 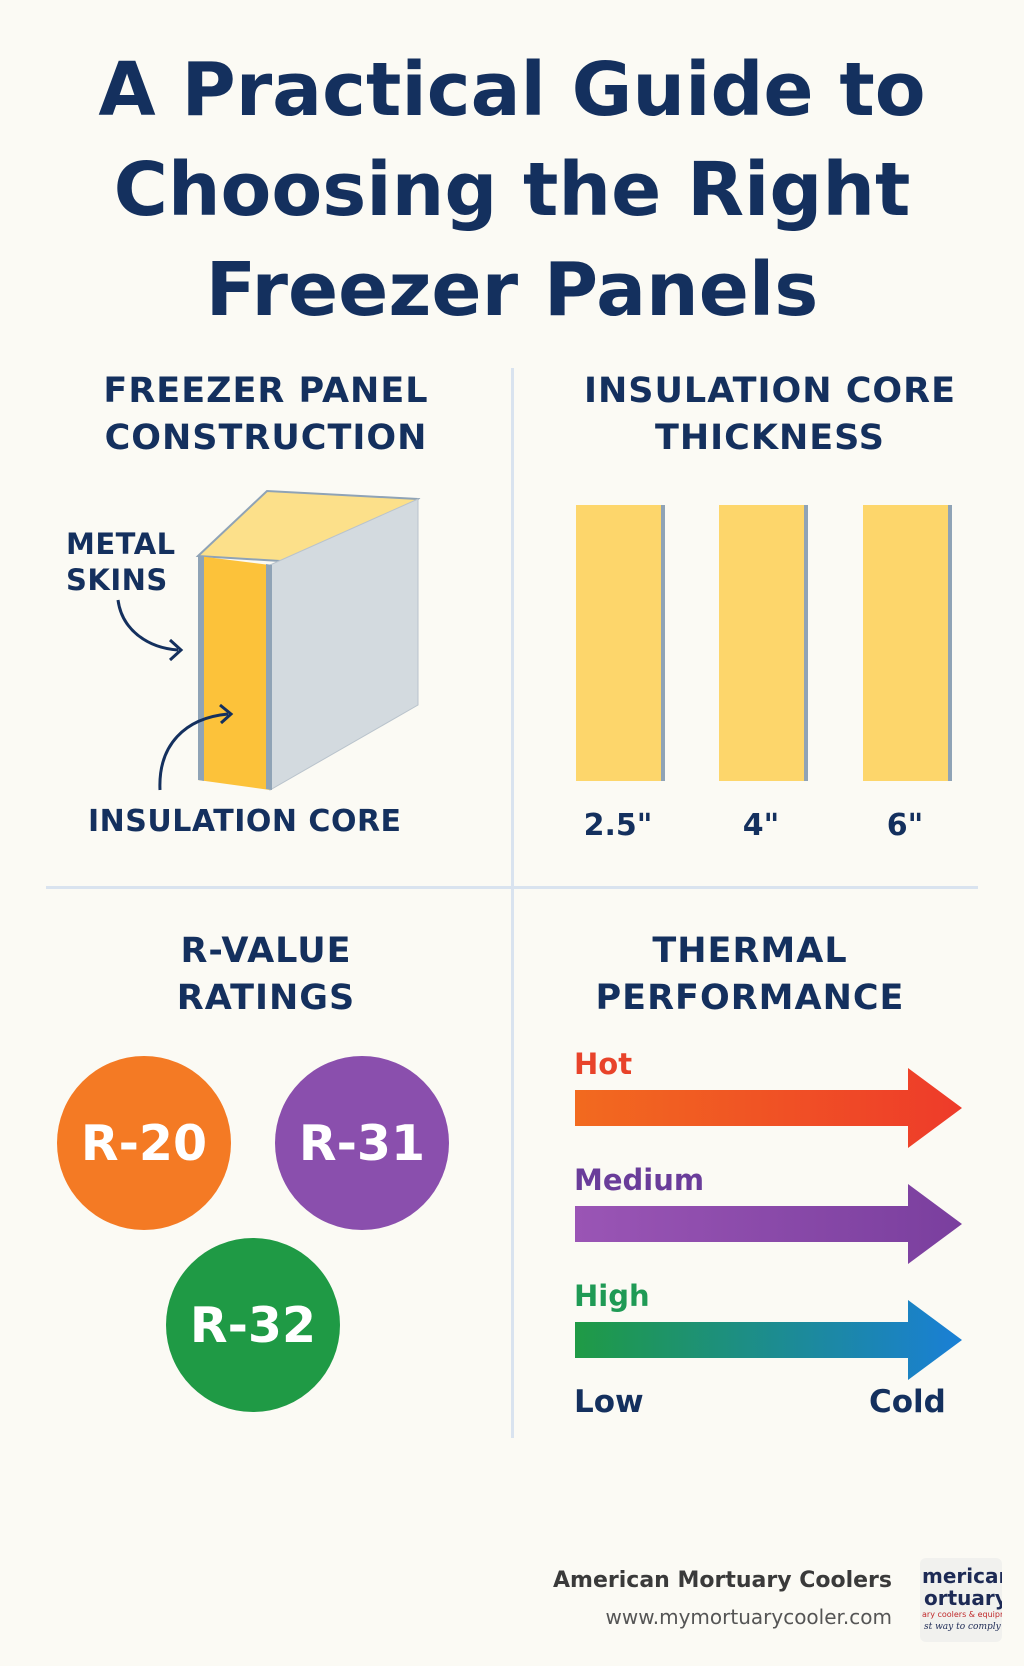 I want to click on logo-line-1: merican, so click(x=962, y=1576).